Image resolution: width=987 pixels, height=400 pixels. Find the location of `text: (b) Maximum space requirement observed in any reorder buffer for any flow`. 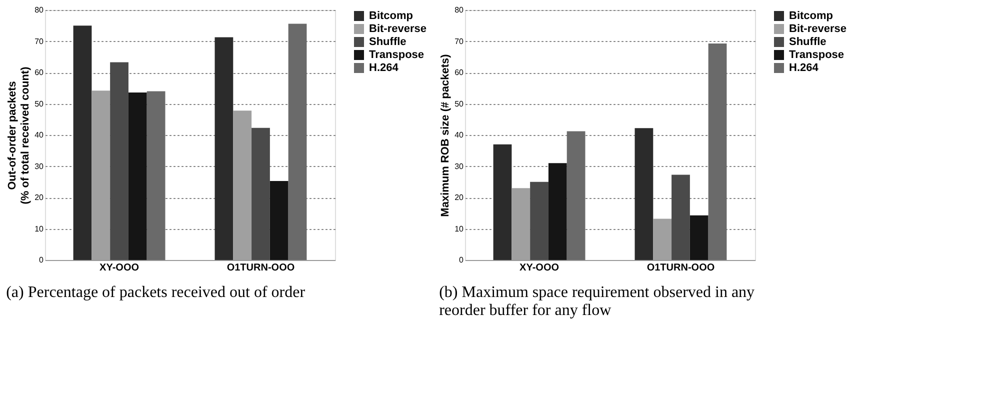

text: (b) Maximum space requirement observed in any reorder buffer for any flow is located at coordinates (597, 301).